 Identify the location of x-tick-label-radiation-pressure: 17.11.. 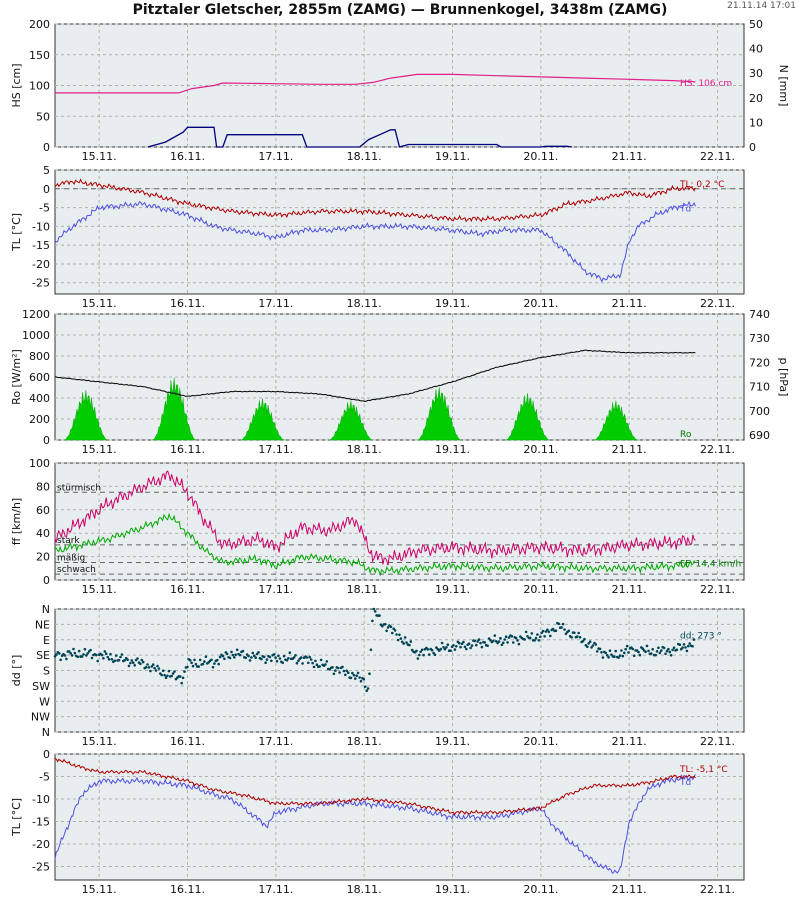
(275, 449).